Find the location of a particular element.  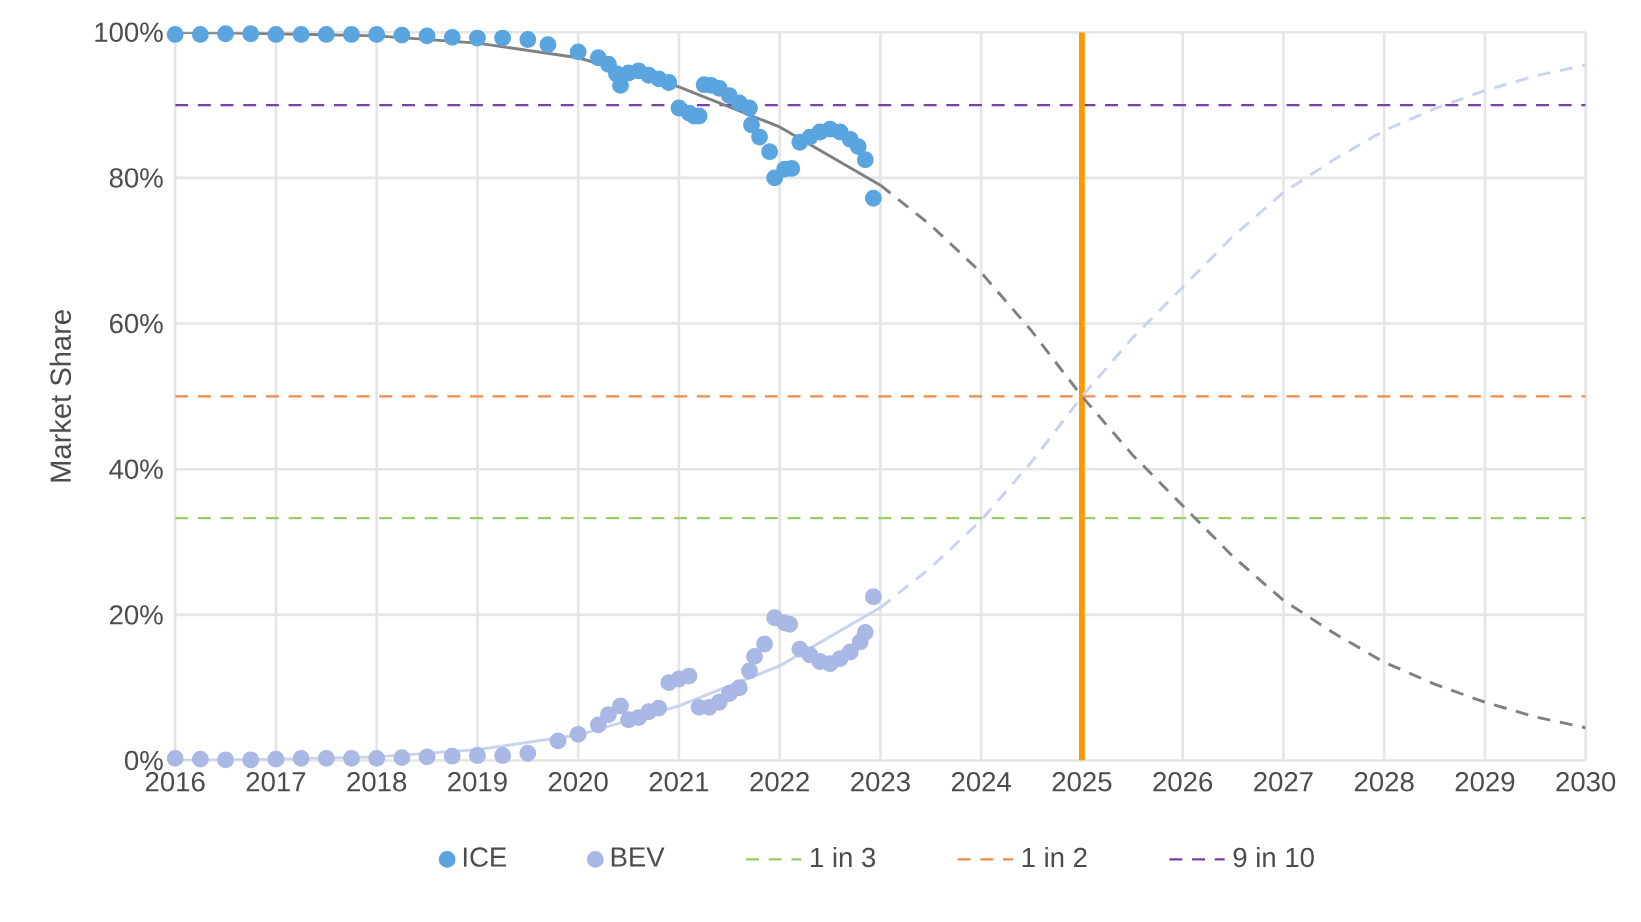

x-tick-label: 2025 is located at coordinates (1082, 782).